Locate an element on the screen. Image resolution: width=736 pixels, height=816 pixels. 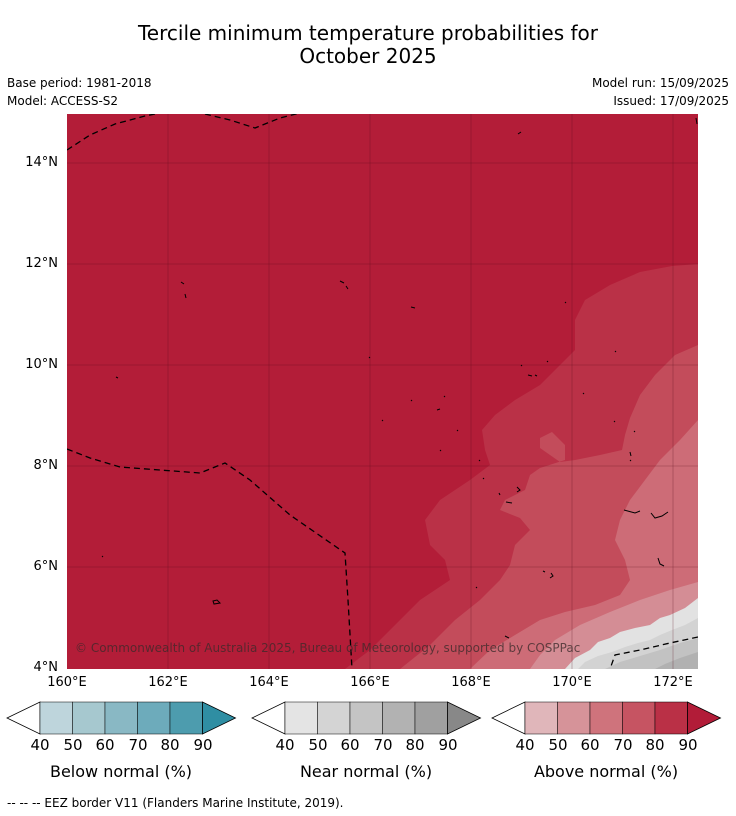
below-normal-under-swatch is located at coordinates (23, 718).